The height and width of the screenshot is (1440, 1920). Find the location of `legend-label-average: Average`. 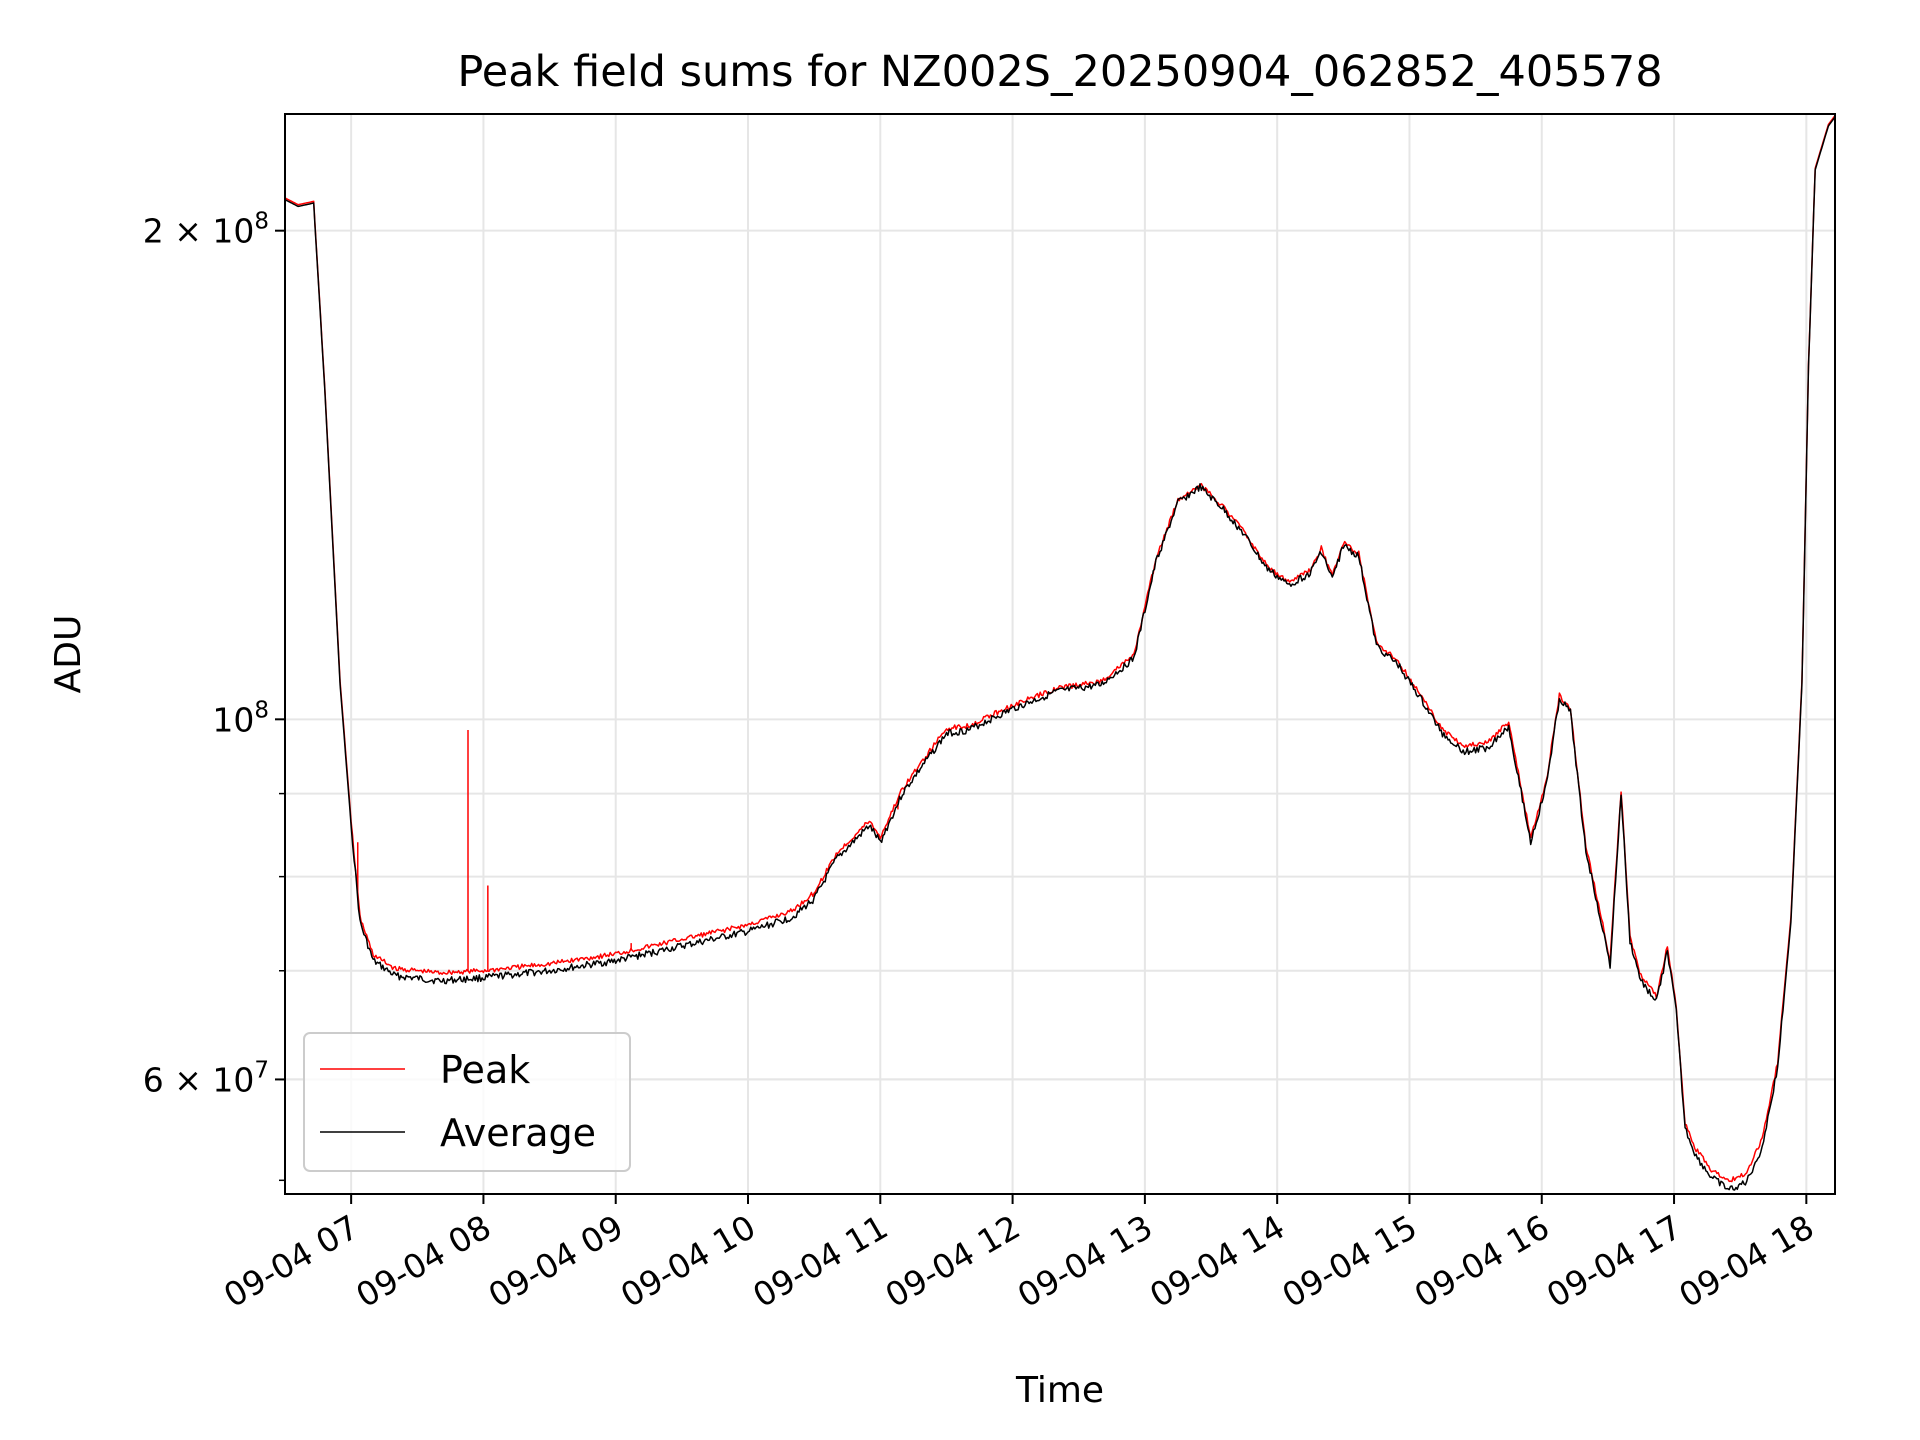

legend-label-average: Average is located at coordinates (518, 1133).